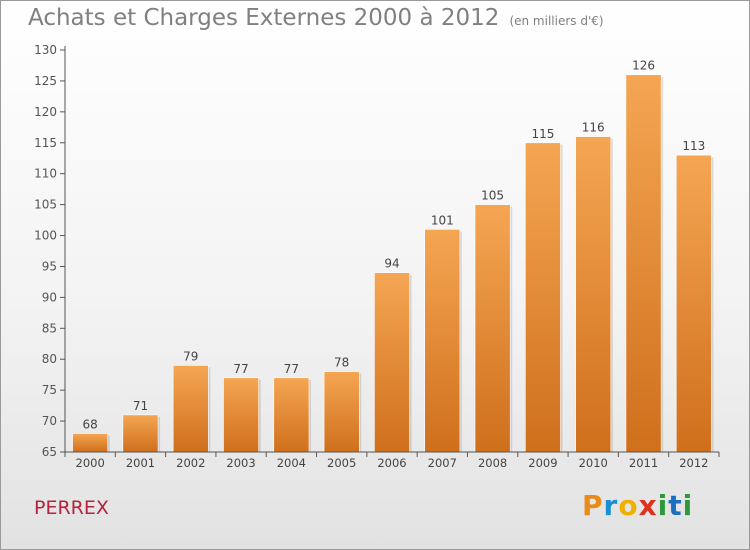 The height and width of the screenshot is (550, 750). What do you see at coordinates (492, 196) in the screenshot?
I see `bar-value-label: 105` at bounding box center [492, 196].